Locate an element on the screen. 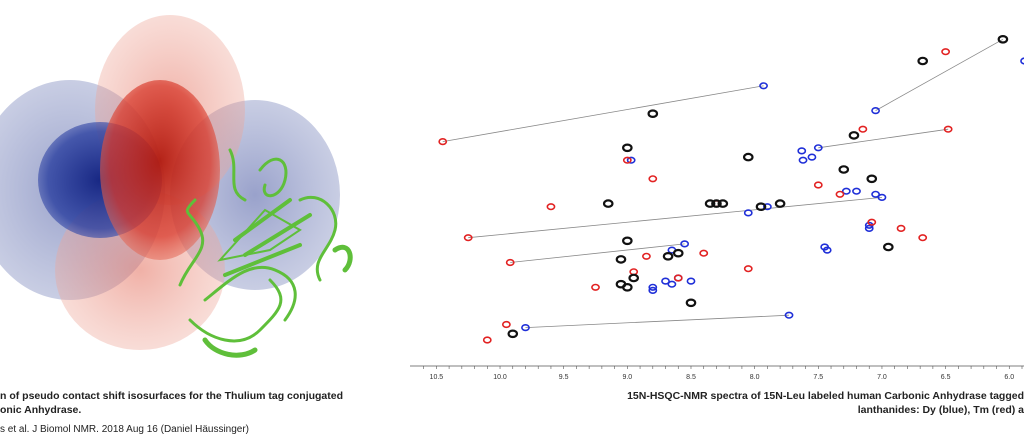 The image size is (1024, 438). spectrum-caption-line-2: lanthanides: Dy (blue), Tm (red) a is located at coordinates (940, 410).